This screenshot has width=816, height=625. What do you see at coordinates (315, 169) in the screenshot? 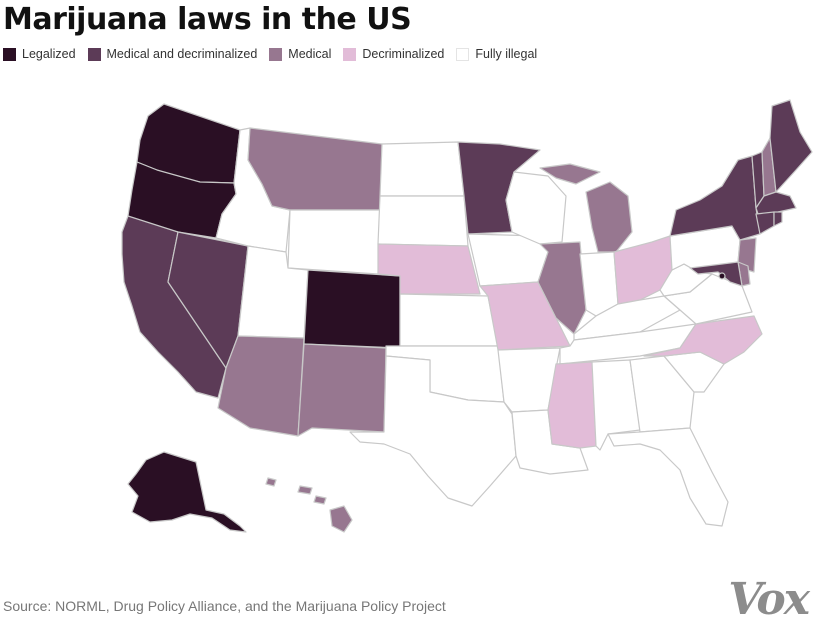
I see `state-montana` at bounding box center [315, 169].